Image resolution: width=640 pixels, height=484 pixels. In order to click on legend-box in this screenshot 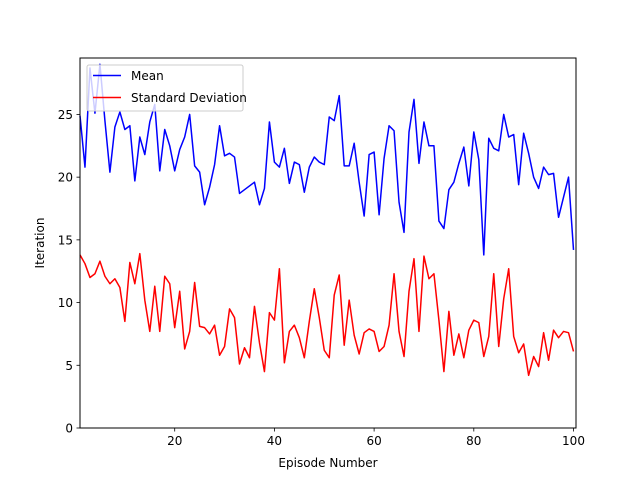, I will do `click(165, 88)`.